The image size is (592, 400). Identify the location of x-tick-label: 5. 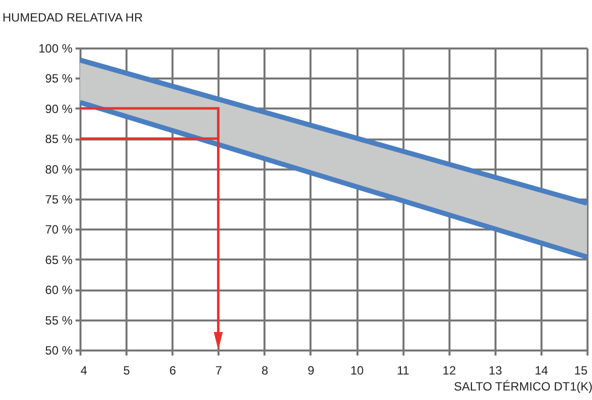
(126, 371).